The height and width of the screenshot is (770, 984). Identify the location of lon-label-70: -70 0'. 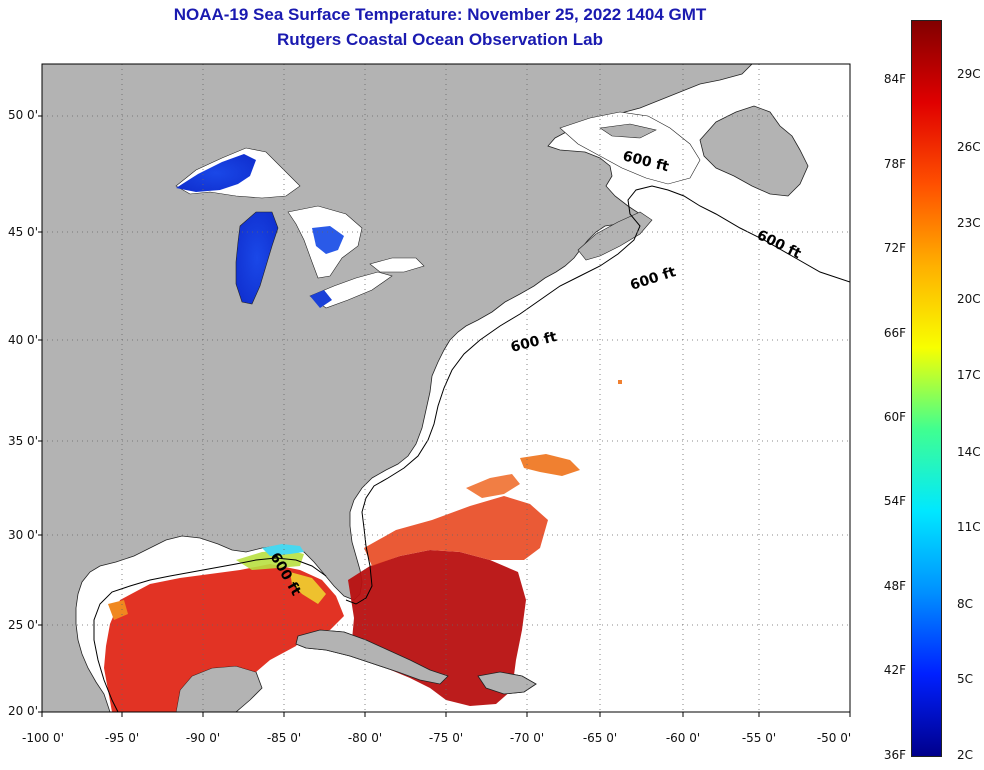
(527, 738).